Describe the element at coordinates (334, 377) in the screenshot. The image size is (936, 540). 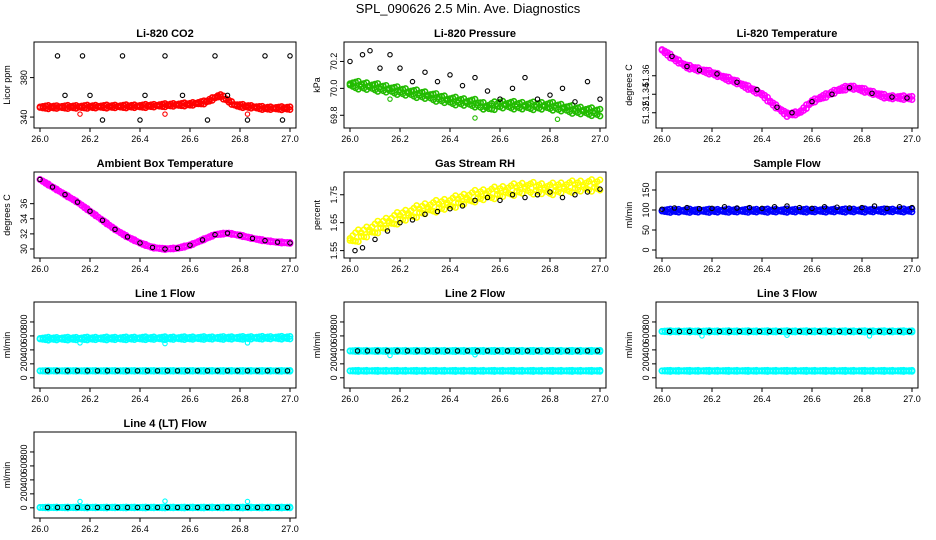
I see `y-tick-label: 0` at that location.